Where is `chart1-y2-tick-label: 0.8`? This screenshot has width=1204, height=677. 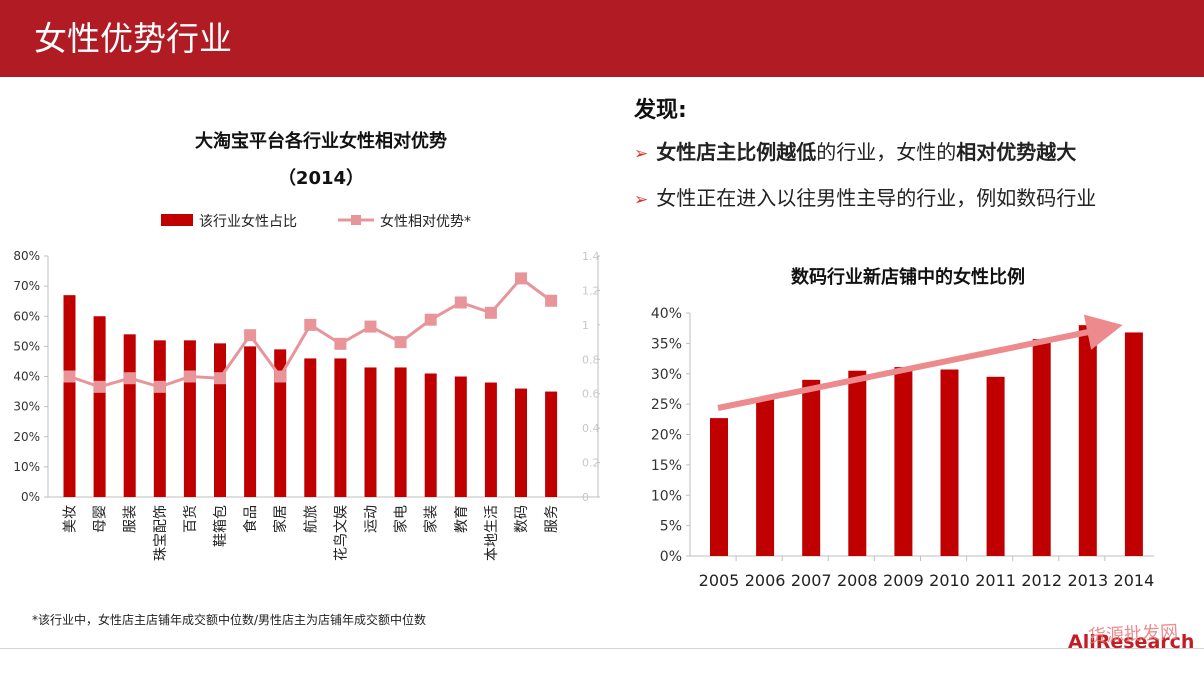
chart1-y2-tick-label: 0.8 is located at coordinates (591, 359).